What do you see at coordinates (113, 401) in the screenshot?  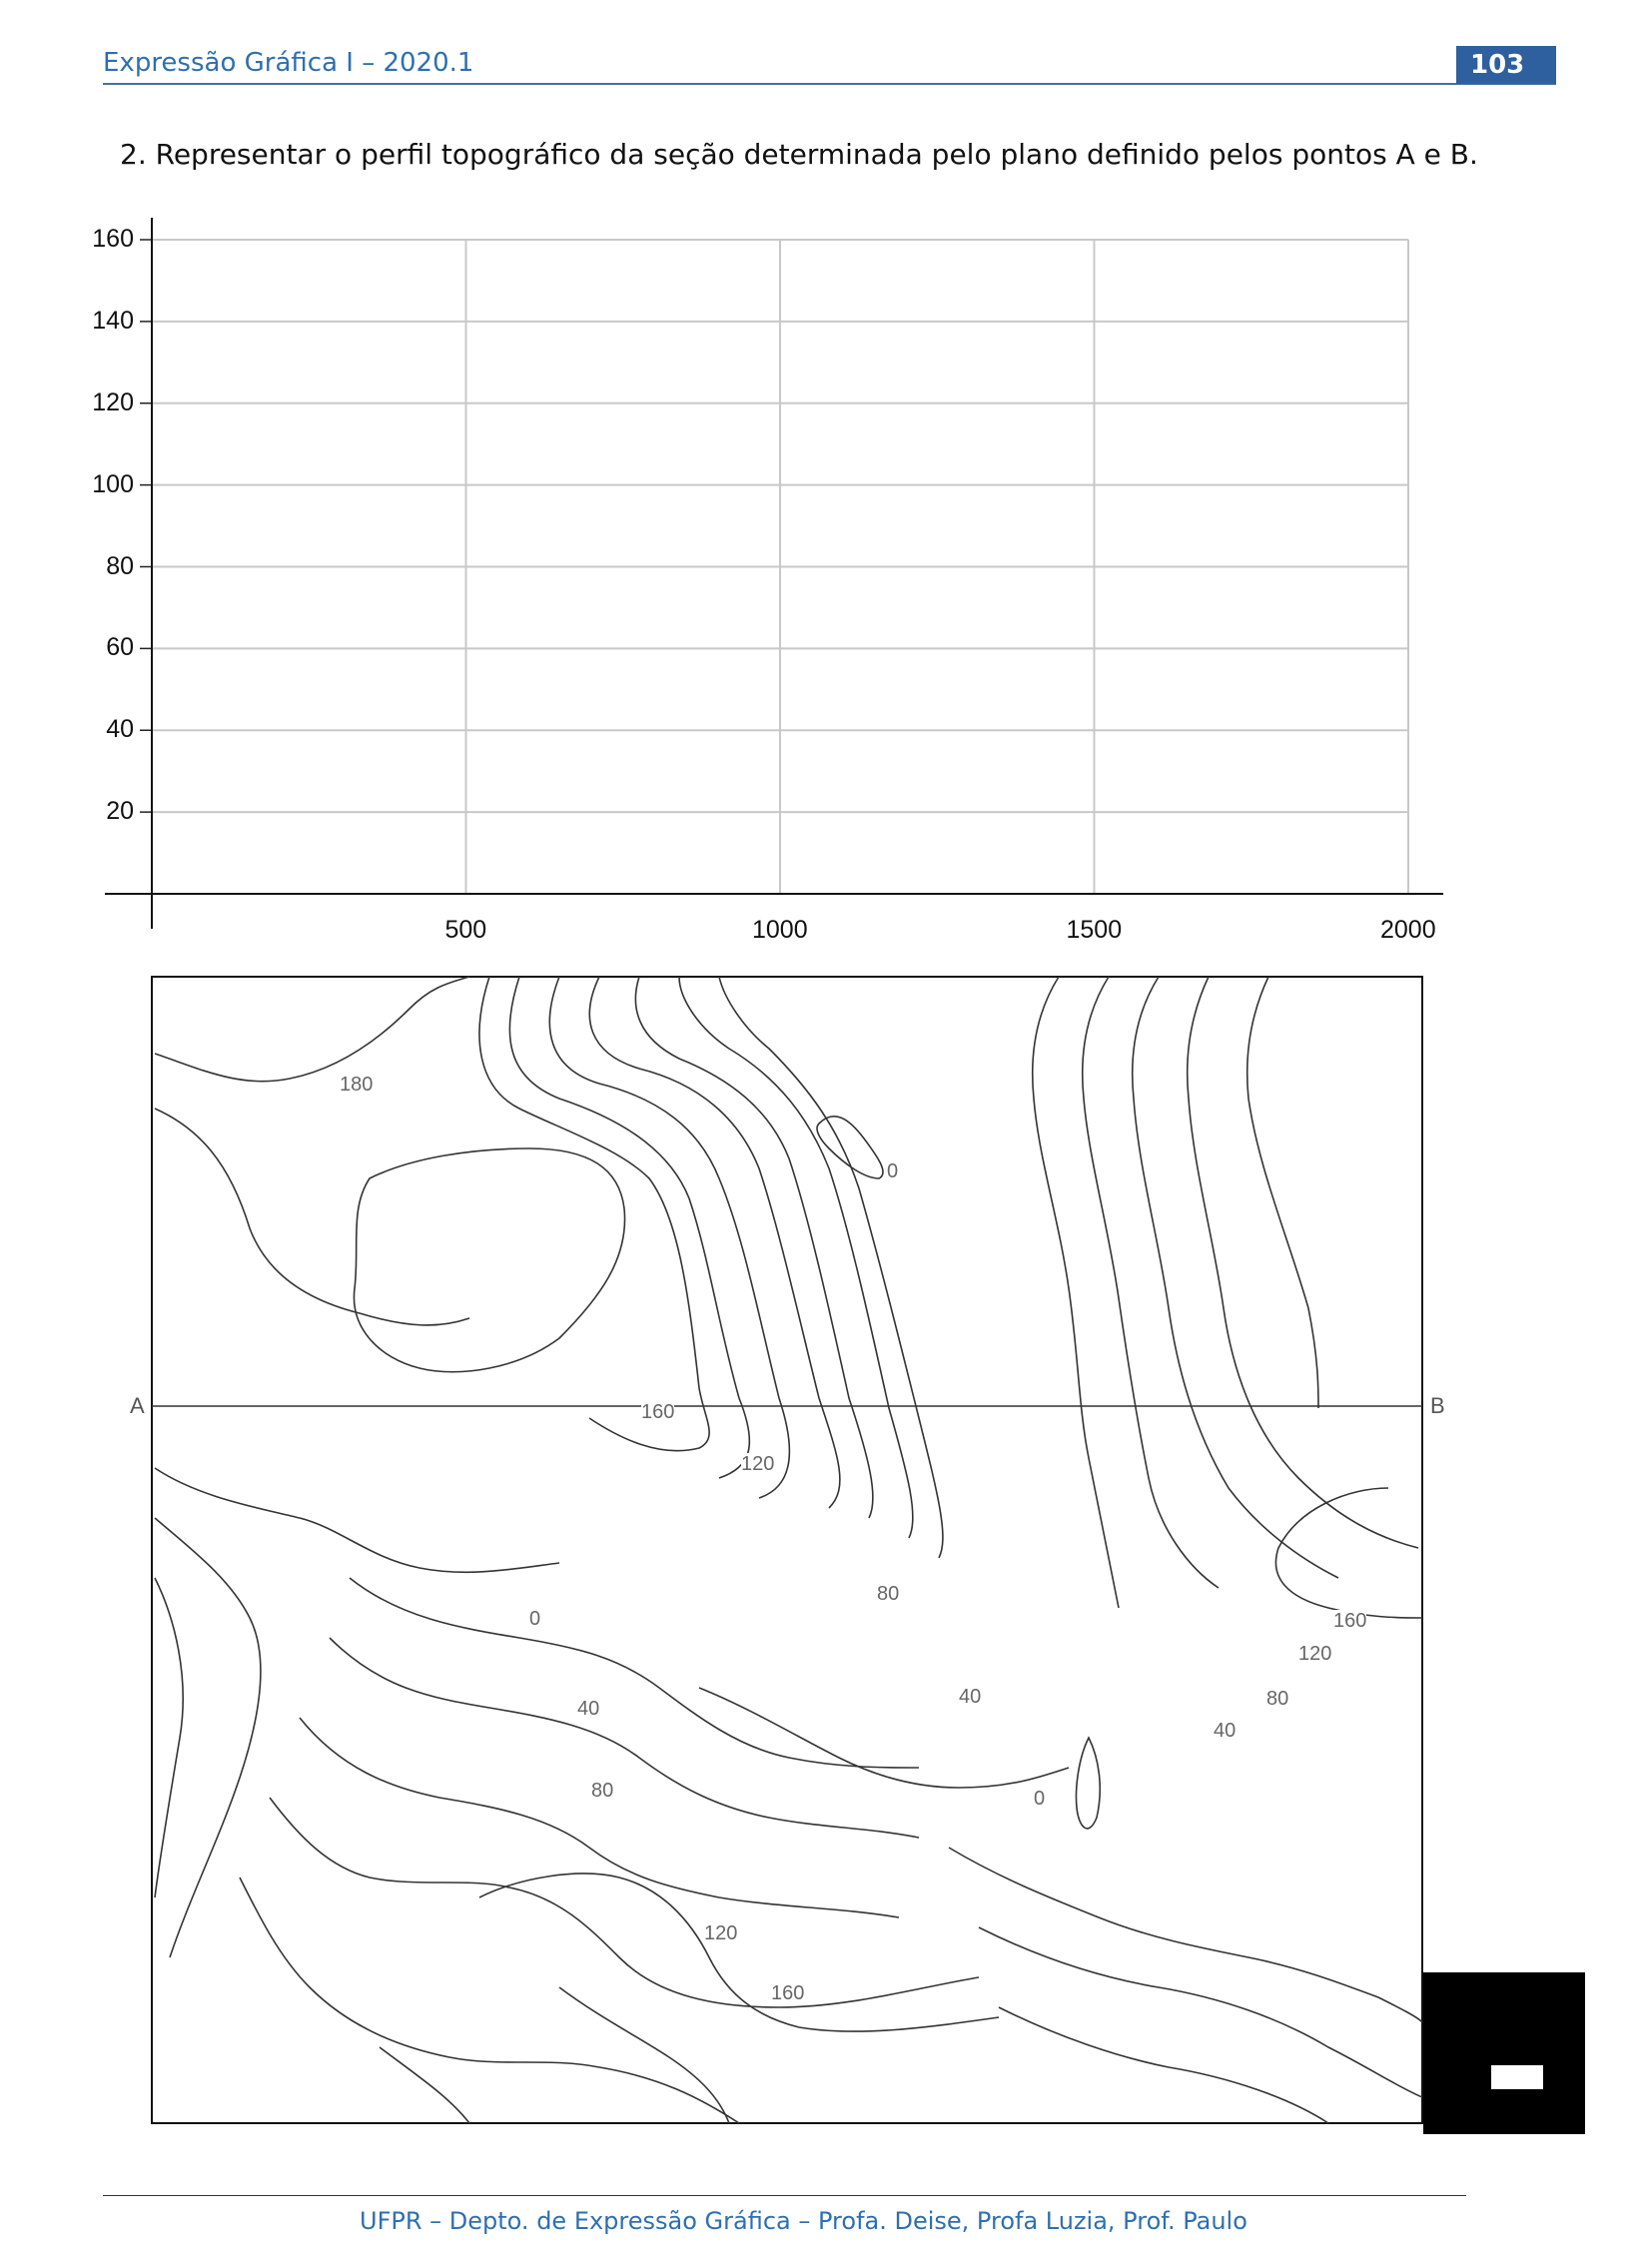 I see `y-tick-label: 120` at bounding box center [113, 401].